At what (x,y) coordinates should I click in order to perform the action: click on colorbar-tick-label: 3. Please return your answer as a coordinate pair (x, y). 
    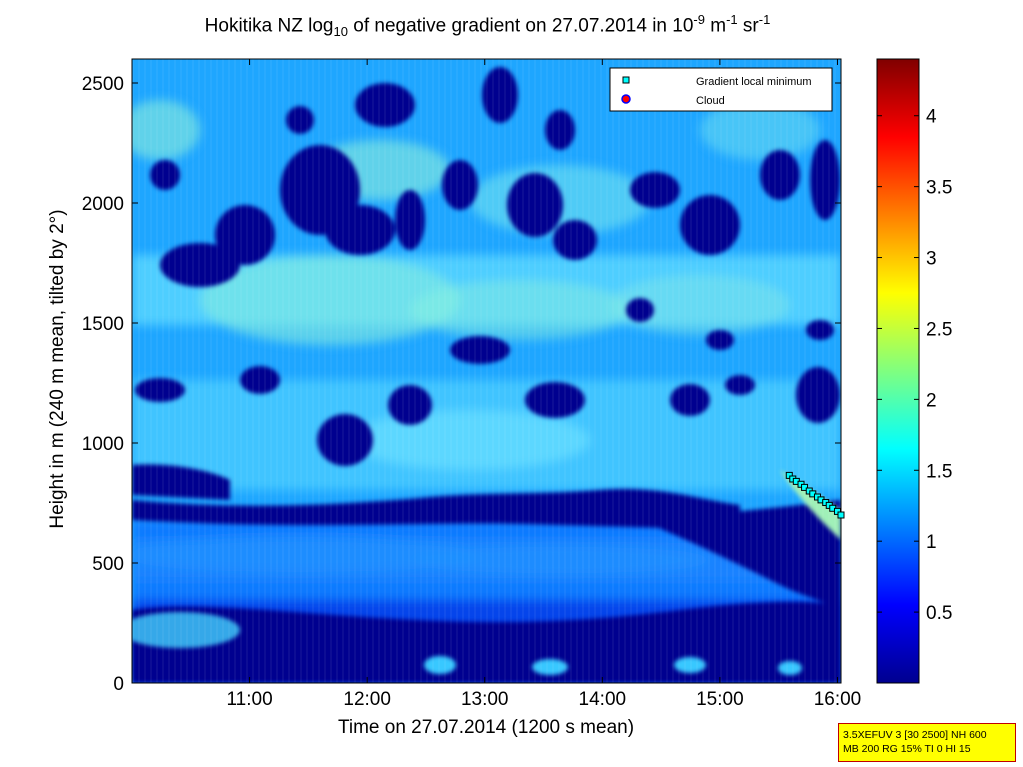
    Looking at the image, I should click on (931, 259).